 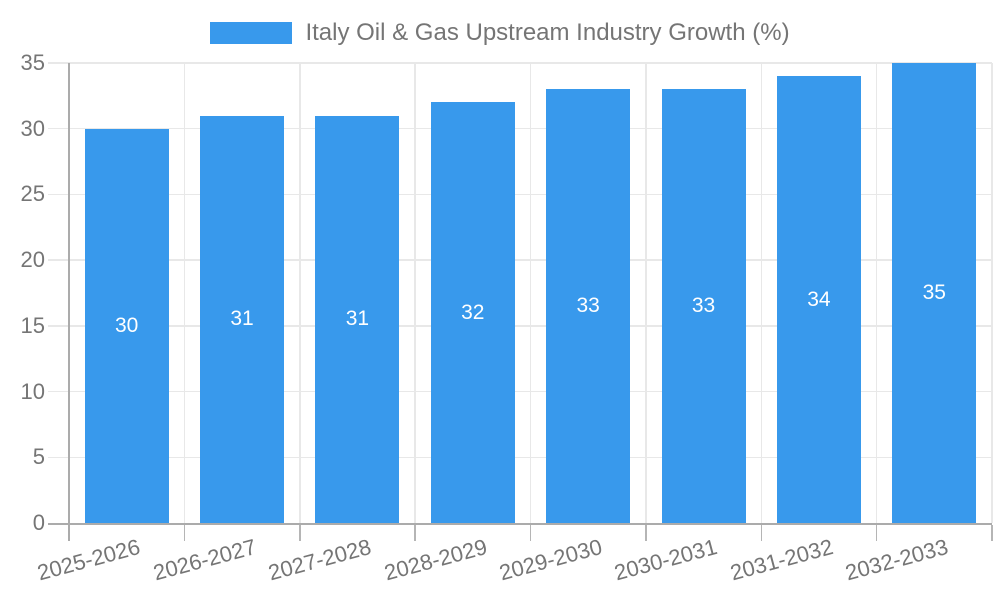 I want to click on y-tick-label: 20, so click(x=32, y=260).